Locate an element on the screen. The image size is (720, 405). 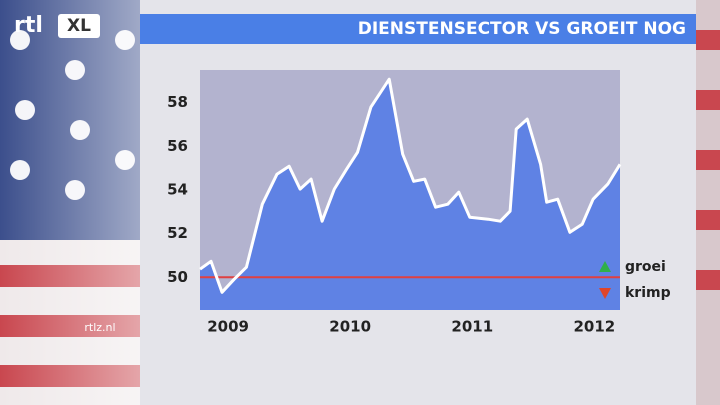
logo-tag: XL is located at coordinates (79, 26).